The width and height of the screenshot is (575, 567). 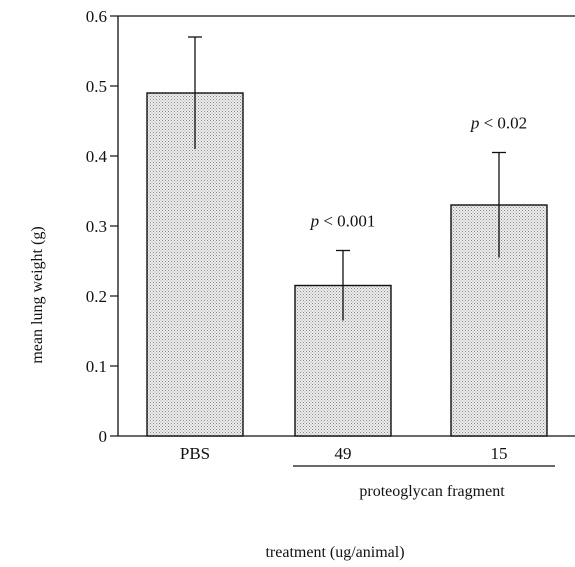 I want to click on y-tick-label: 0.1, so click(x=96, y=366).